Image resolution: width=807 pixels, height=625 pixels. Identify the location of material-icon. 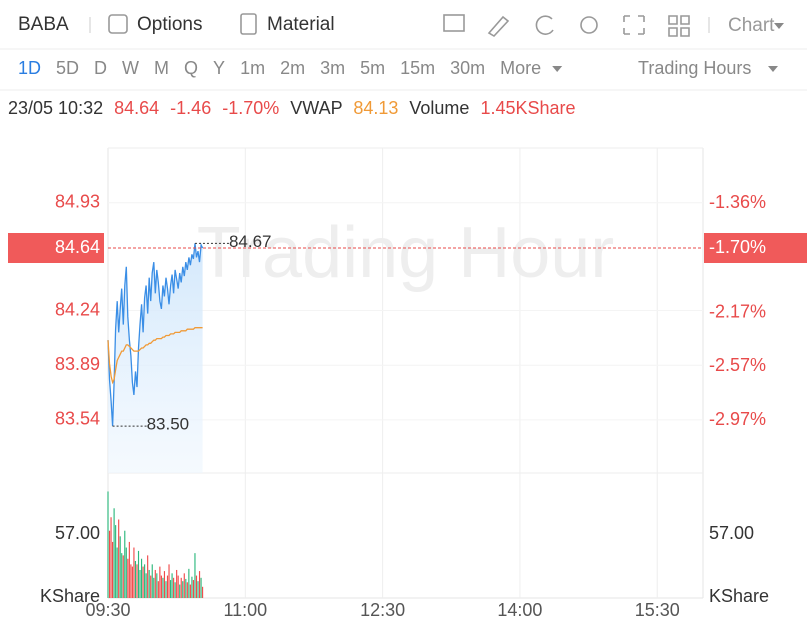
(248, 24).